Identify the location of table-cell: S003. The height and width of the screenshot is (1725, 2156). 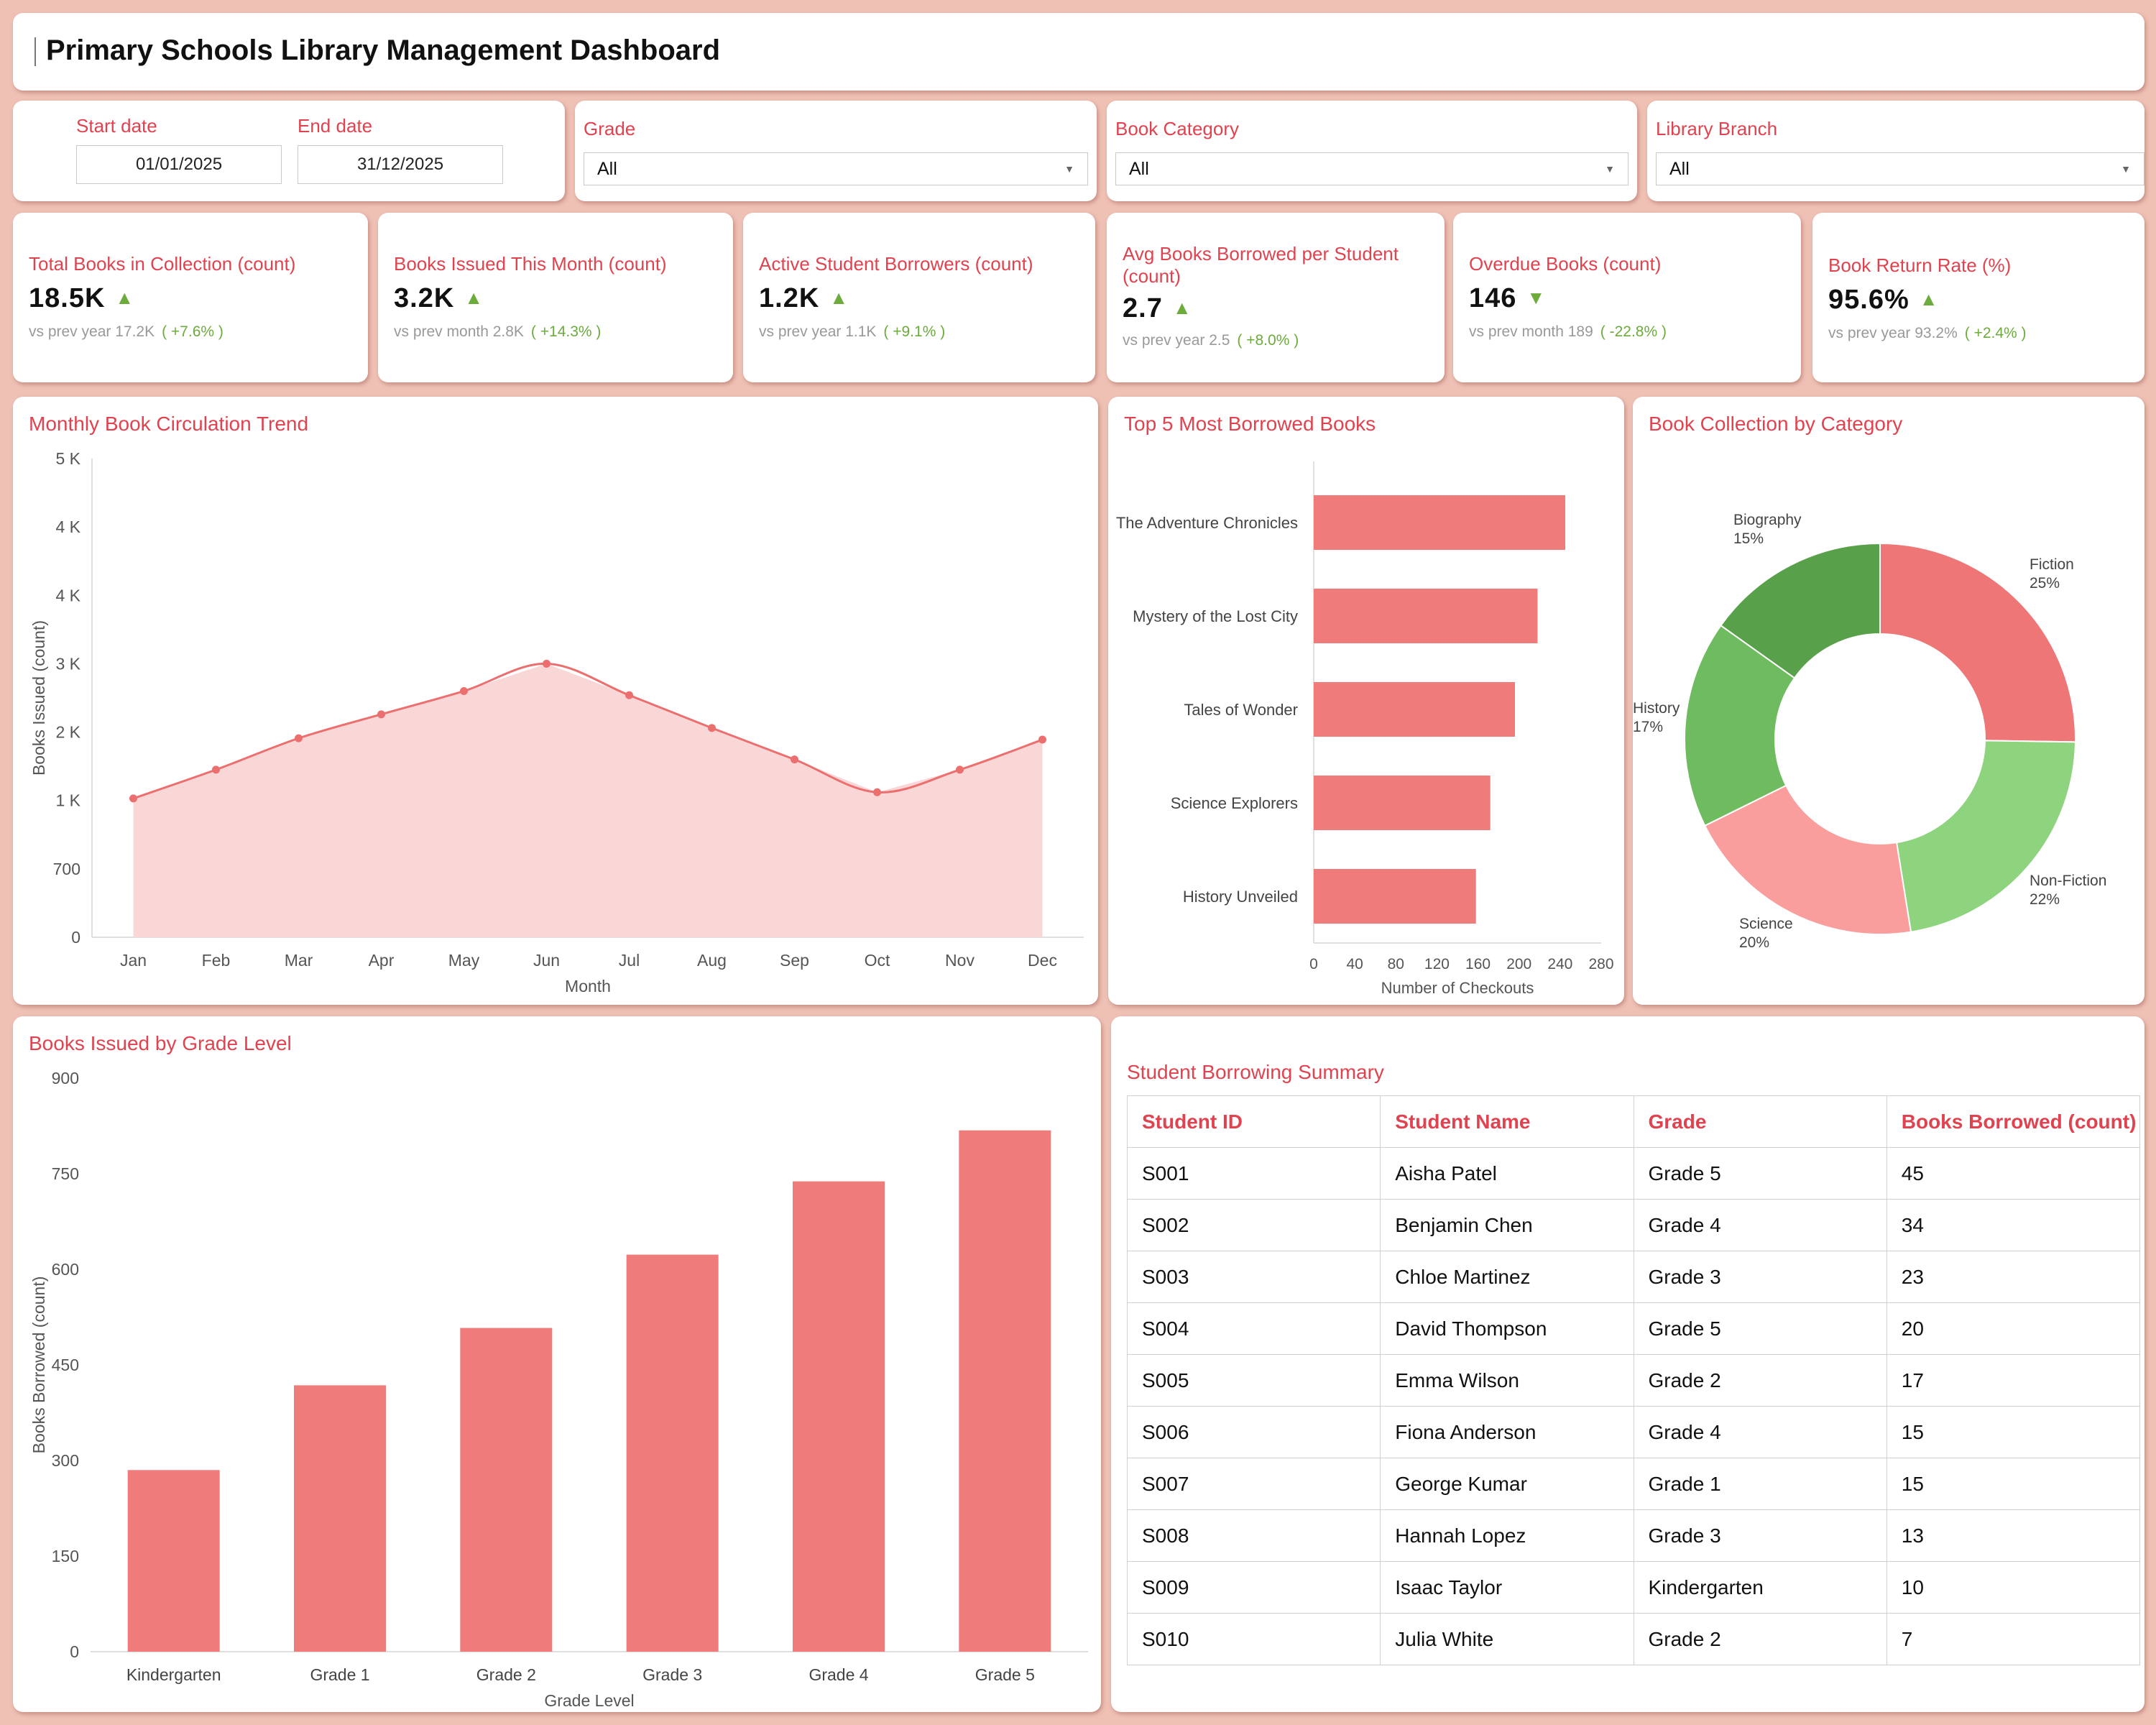
(1253, 1277).